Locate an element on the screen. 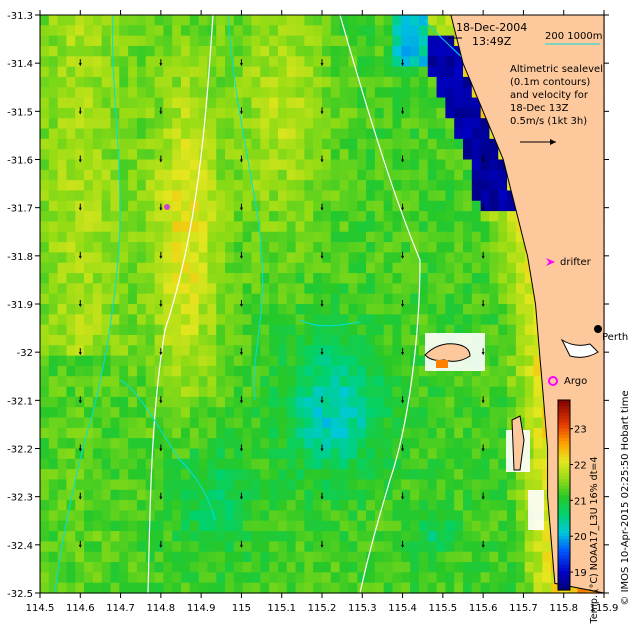 This screenshot has height=630, width=640. float-marker is located at coordinates (167, 207).